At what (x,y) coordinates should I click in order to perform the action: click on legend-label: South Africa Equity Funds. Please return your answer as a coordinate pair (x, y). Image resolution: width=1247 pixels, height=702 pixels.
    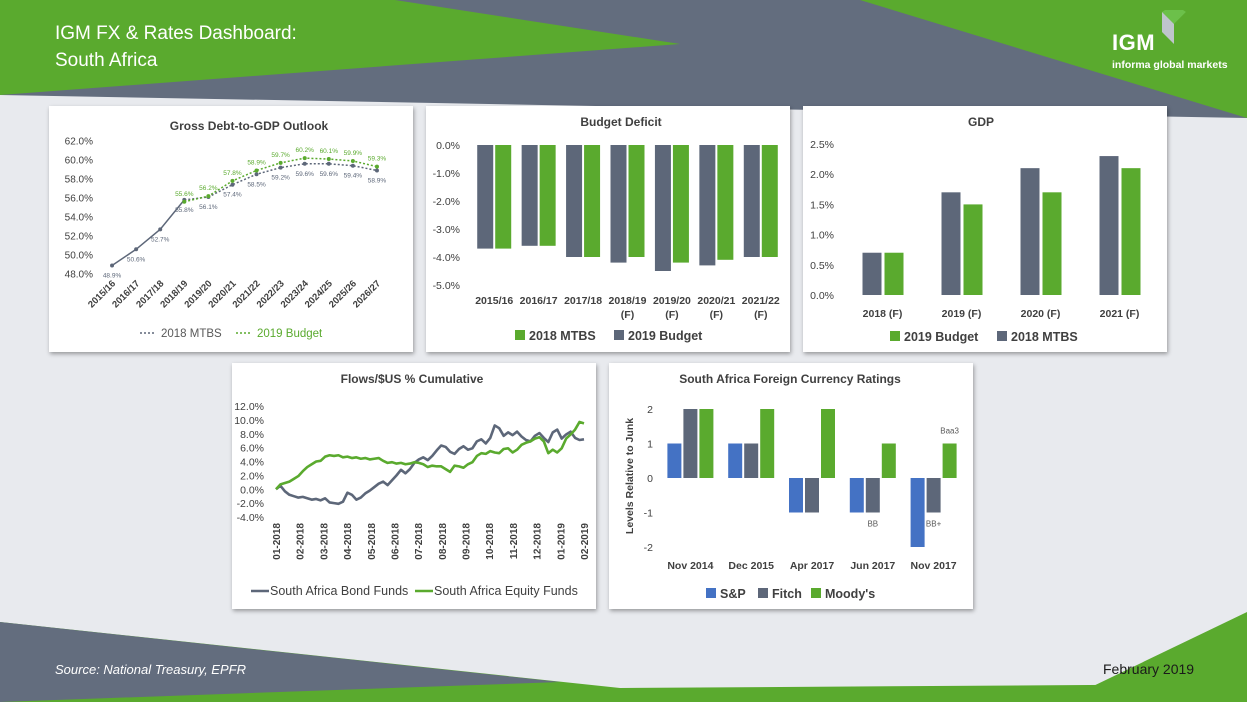
    Looking at the image, I should click on (506, 591).